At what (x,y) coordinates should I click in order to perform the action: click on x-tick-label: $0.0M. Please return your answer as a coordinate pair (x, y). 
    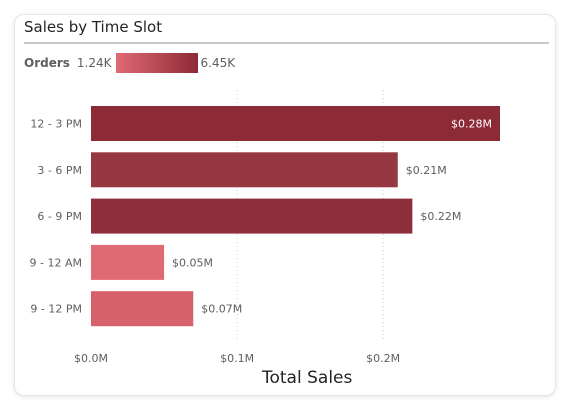
    Looking at the image, I should click on (91, 358).